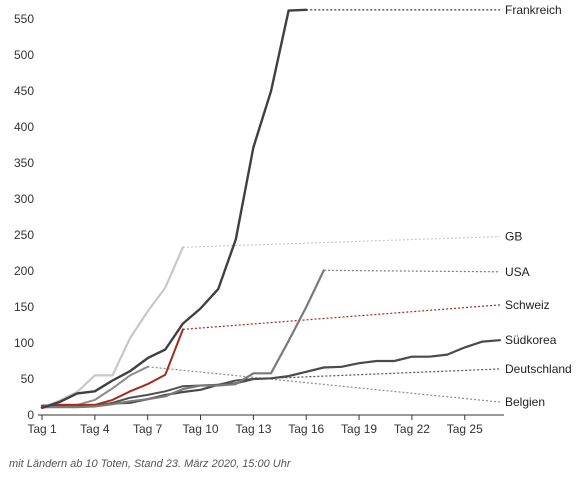  Describe the element at coordinates (24, 163) in the screenshot. I see `y-tick-label: 350` at that location.